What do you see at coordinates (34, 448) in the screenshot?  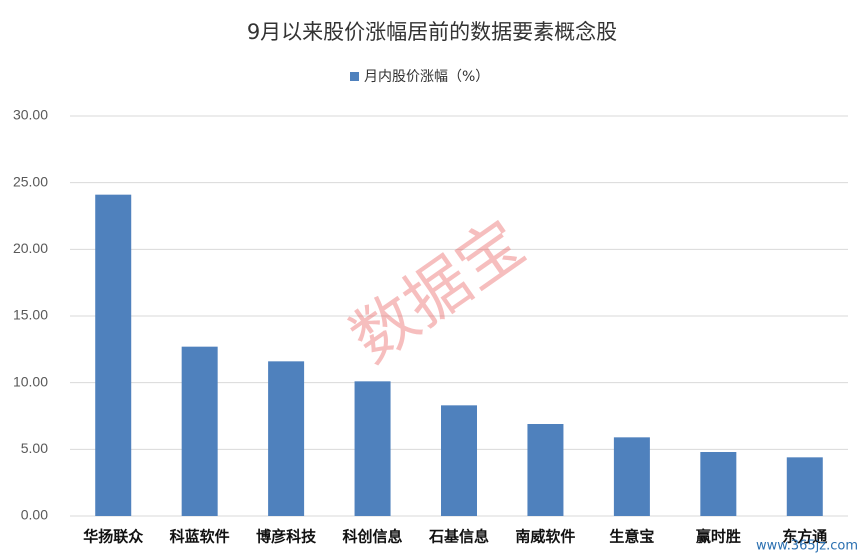 I see `y-tick-label: 5.00` at bounding box center [34, 448].